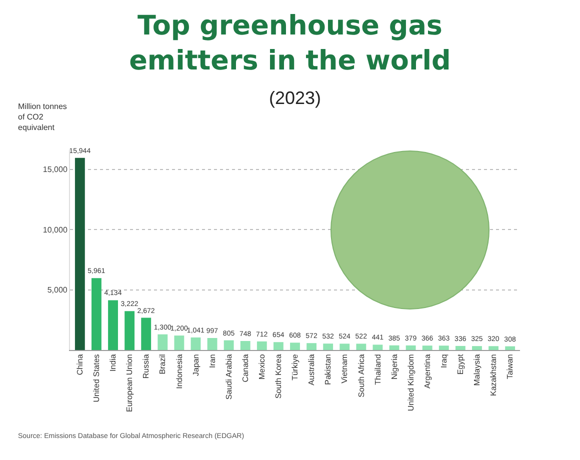  What do you see at coordinates (345, 369) in the screenshot?
I see `x-tick-label: Vietnam` at bounding box center [345, 369].